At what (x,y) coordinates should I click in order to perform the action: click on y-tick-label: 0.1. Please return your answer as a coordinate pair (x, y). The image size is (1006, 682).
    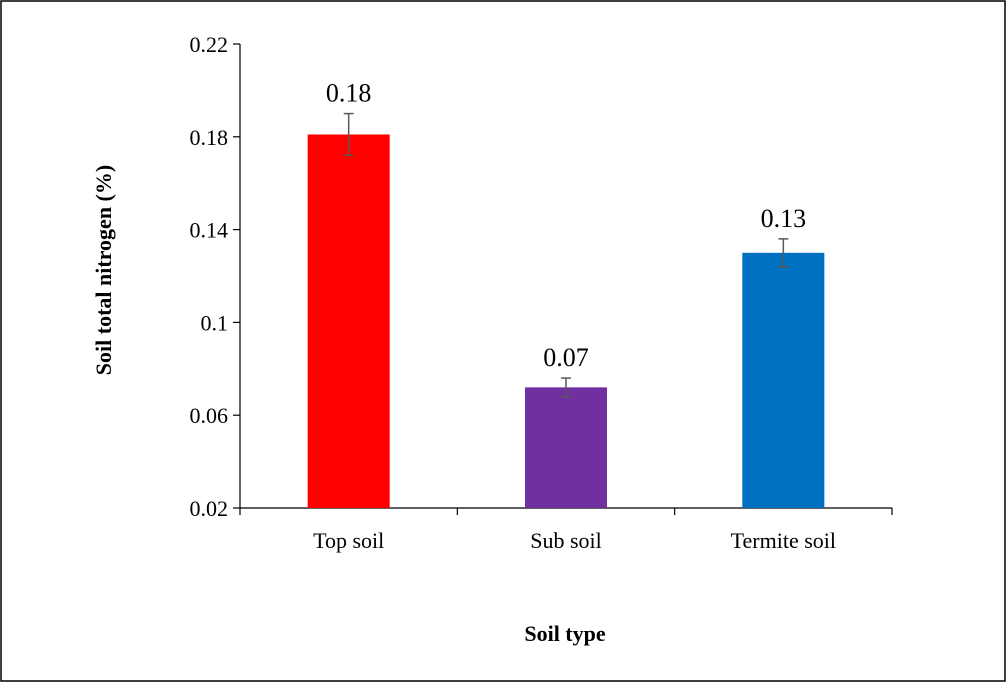
    Looking at the image, I should click on (215, 322).